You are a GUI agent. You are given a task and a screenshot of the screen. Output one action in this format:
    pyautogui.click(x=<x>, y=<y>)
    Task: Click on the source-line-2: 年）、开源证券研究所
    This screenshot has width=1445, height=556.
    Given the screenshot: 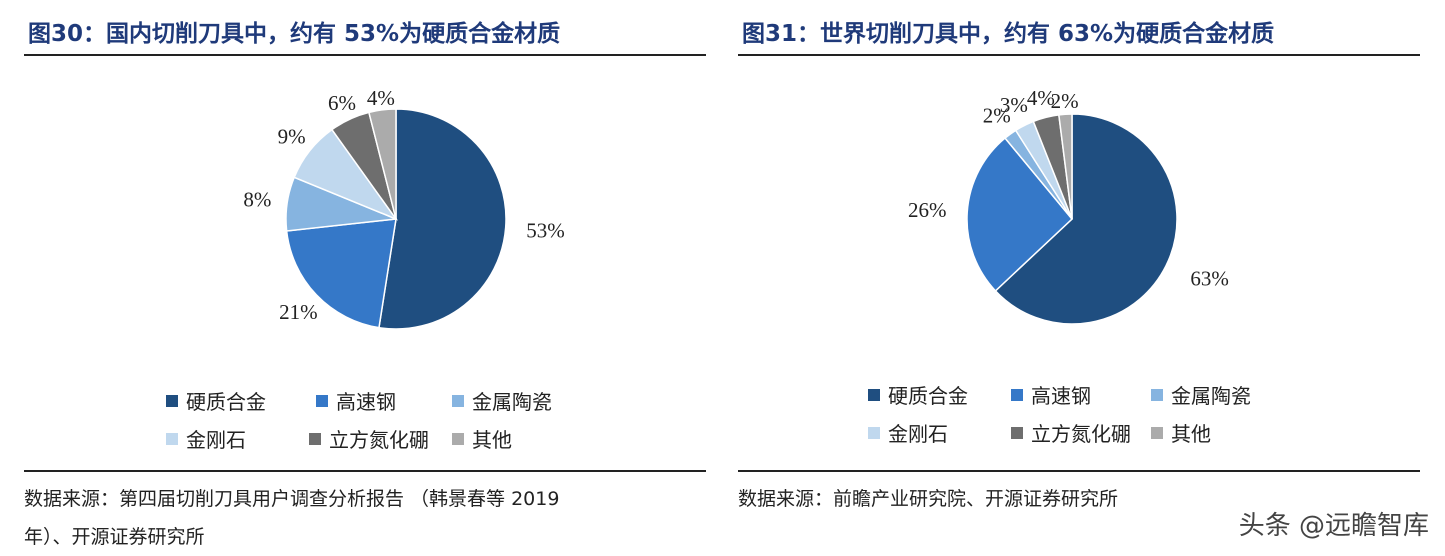 What is the action you would take?
    pyautogui.click(x=114, y=537)
    